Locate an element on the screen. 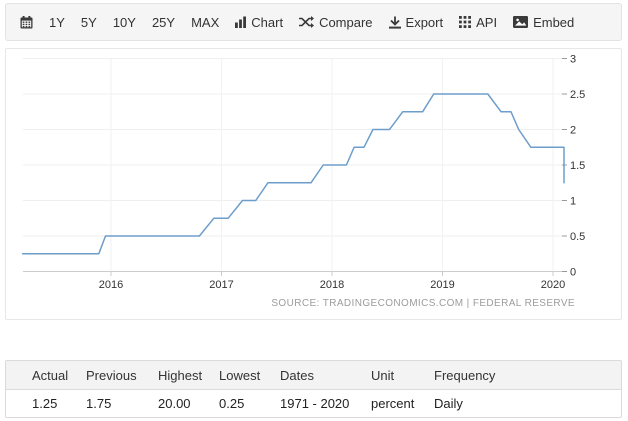 Image resolution: width=628 pixels, height=421 pixels. range-button-10y: 10Y is located at coordinates (124, 22).